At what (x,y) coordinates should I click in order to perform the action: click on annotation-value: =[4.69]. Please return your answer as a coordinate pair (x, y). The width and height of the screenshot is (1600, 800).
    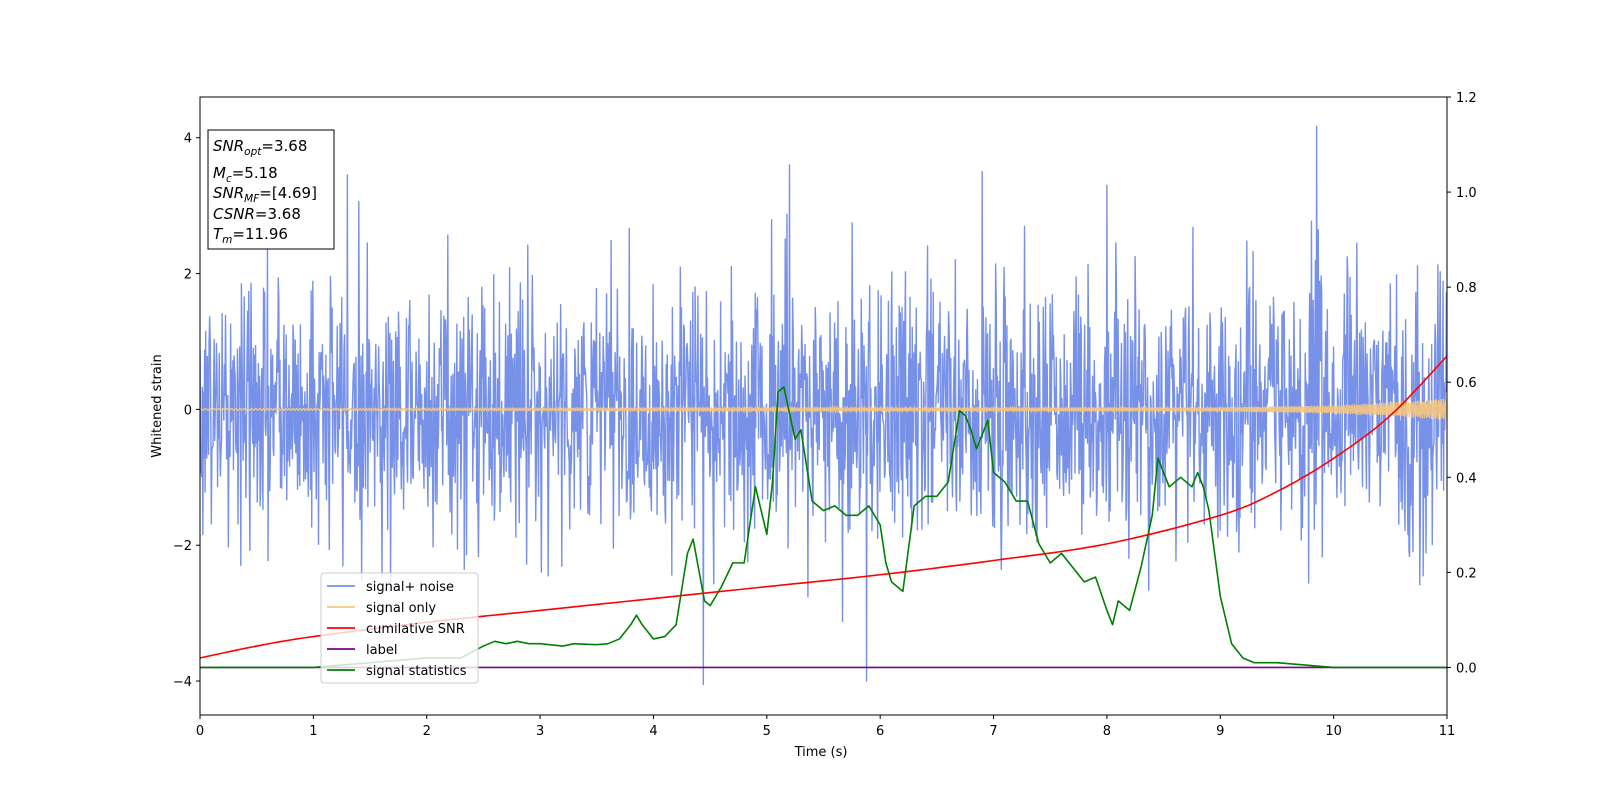
    Looking at the image, I should click on (288, 193).